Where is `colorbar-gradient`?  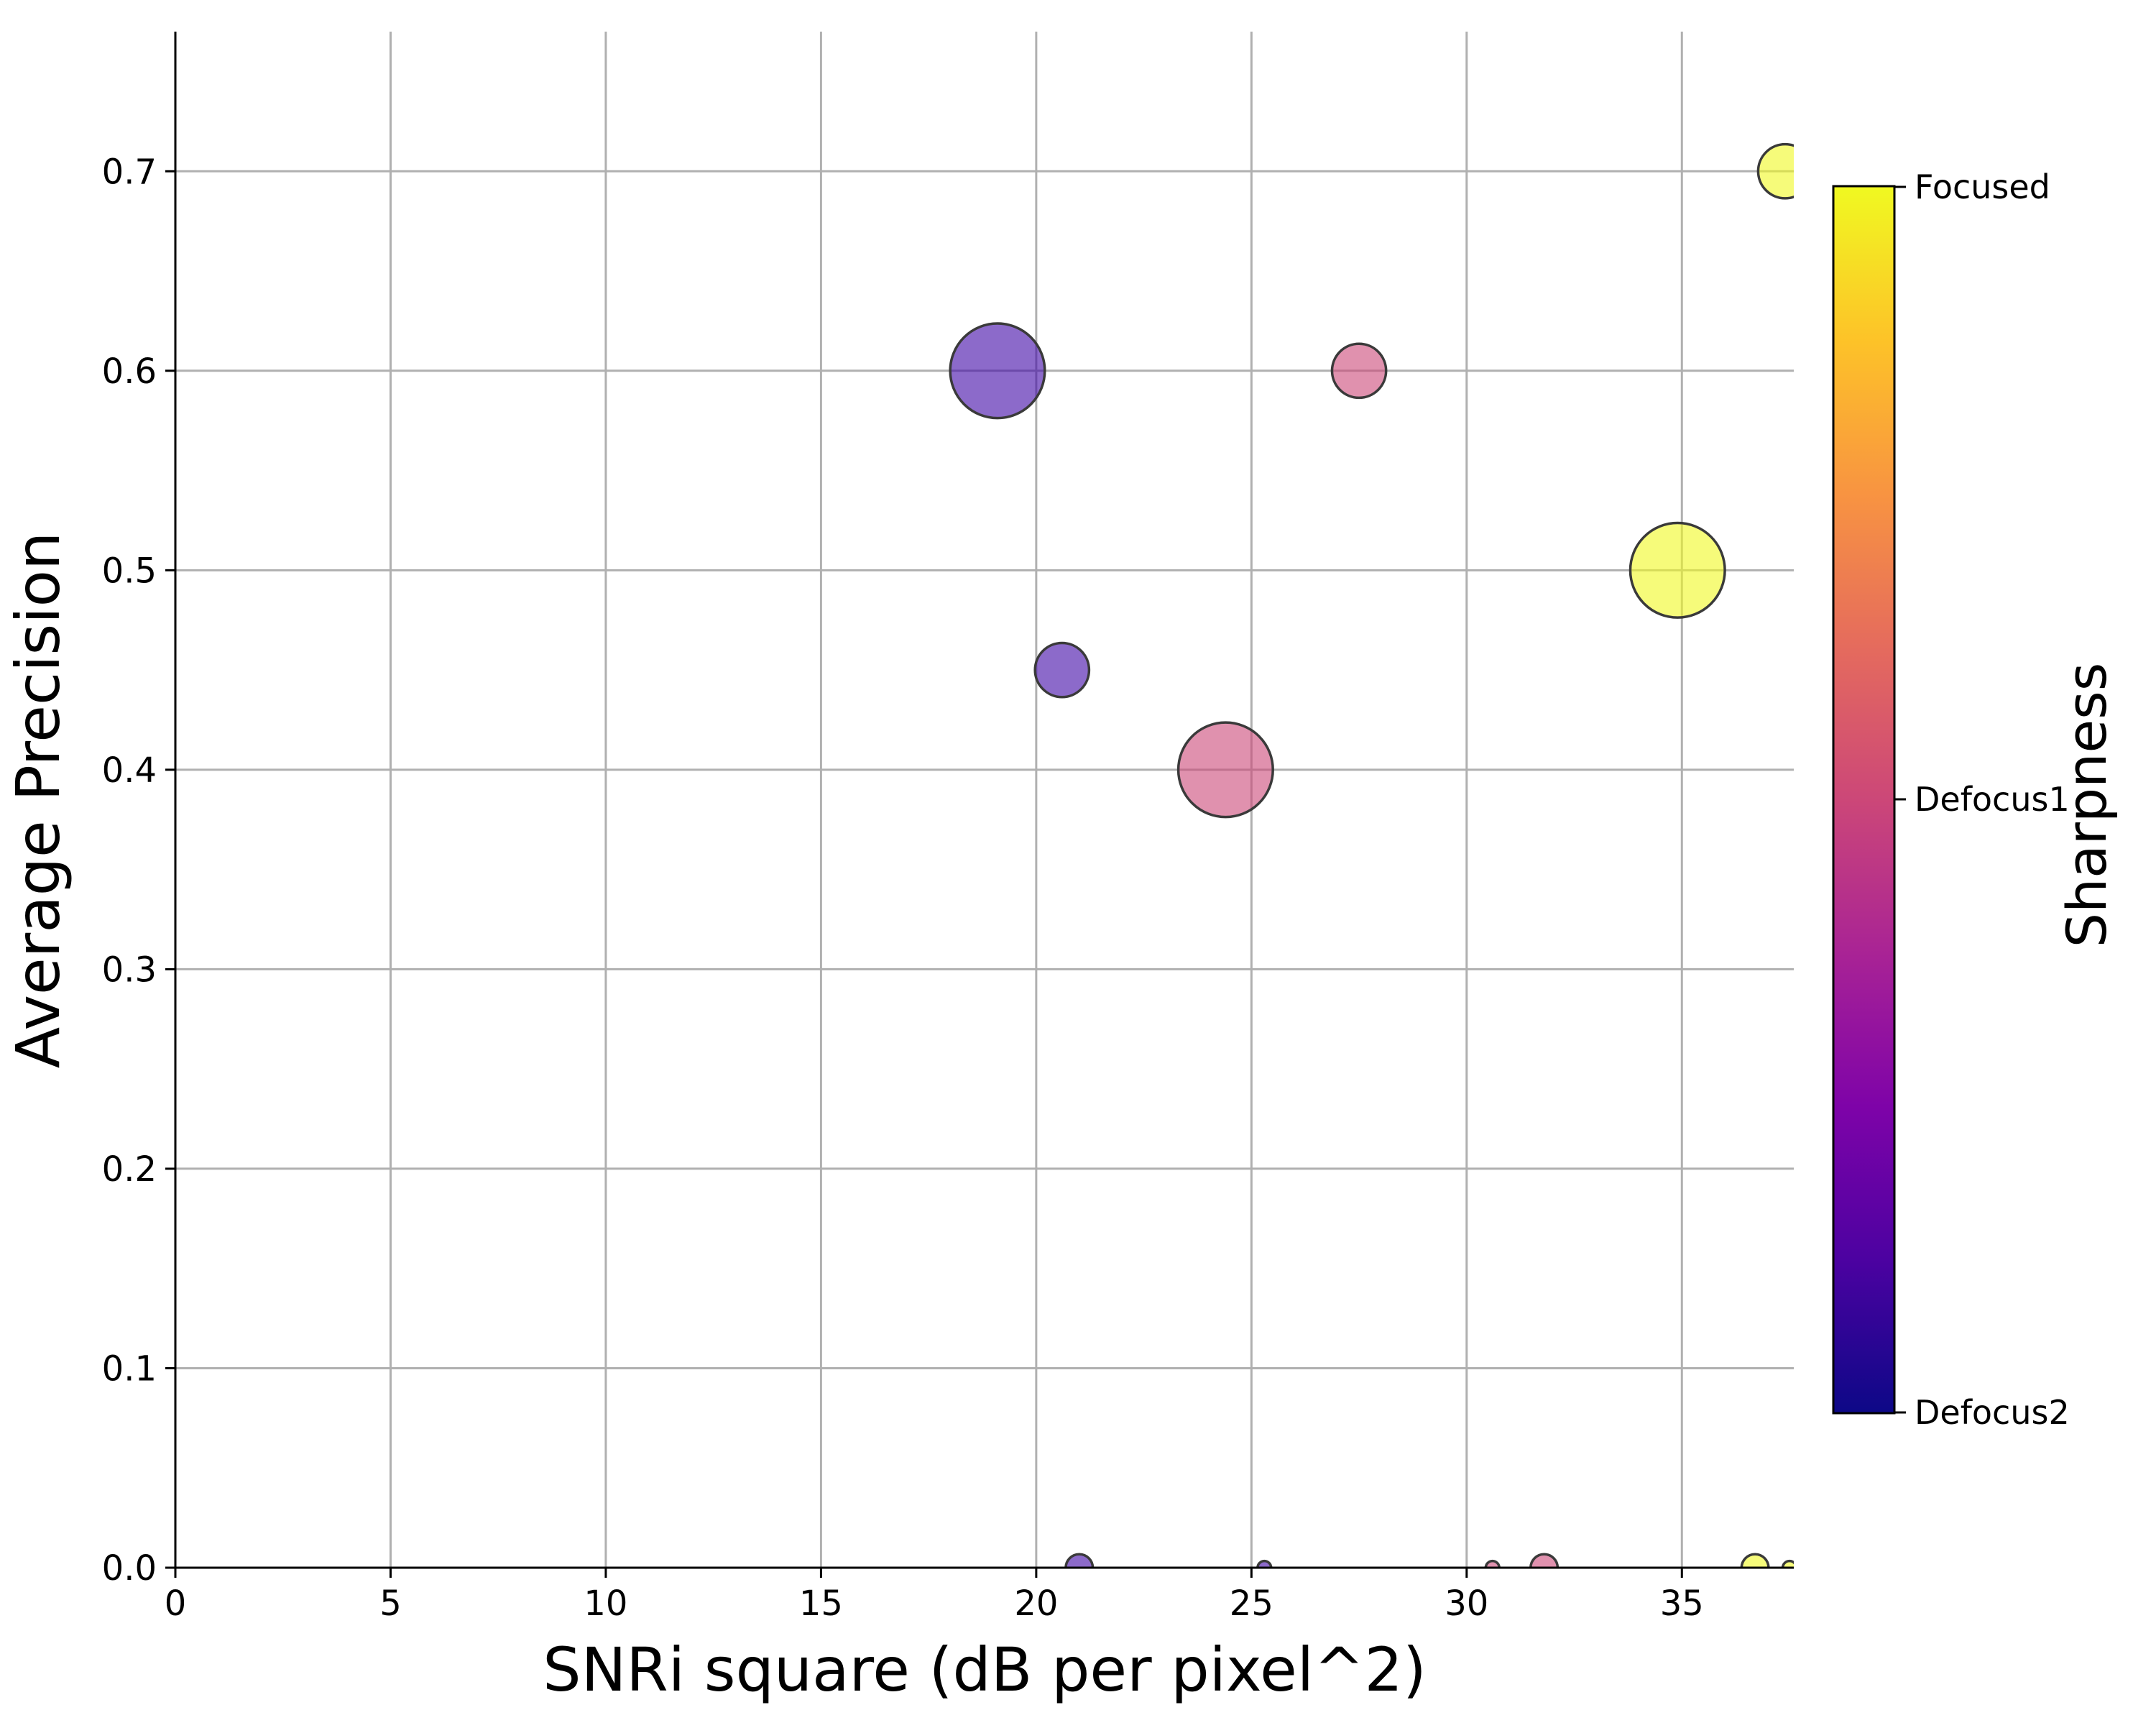 colorbar-gradient is located at coordinates (1864, 800).